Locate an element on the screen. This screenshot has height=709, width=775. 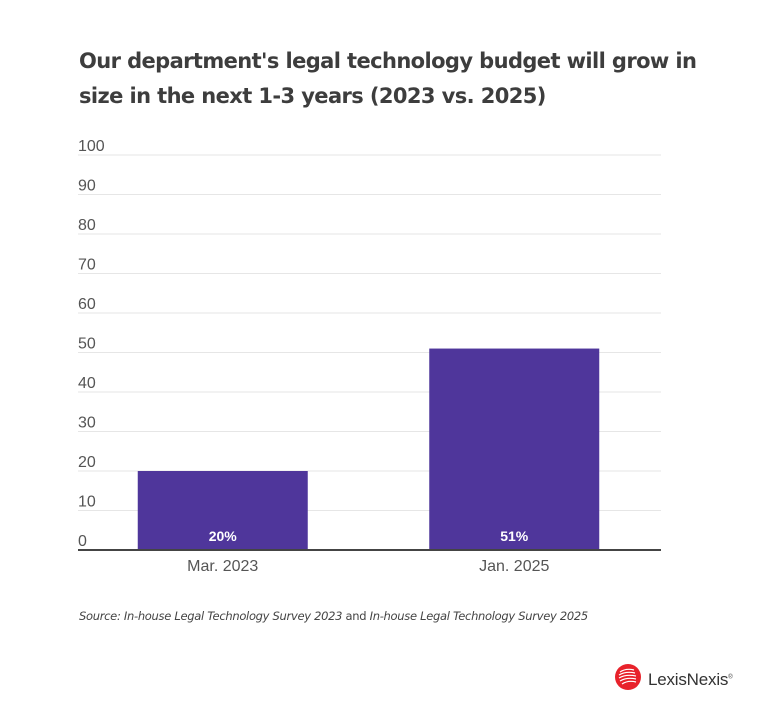
lexisnexis-logo: LexisNexis® is located at coordinates (673, 679).